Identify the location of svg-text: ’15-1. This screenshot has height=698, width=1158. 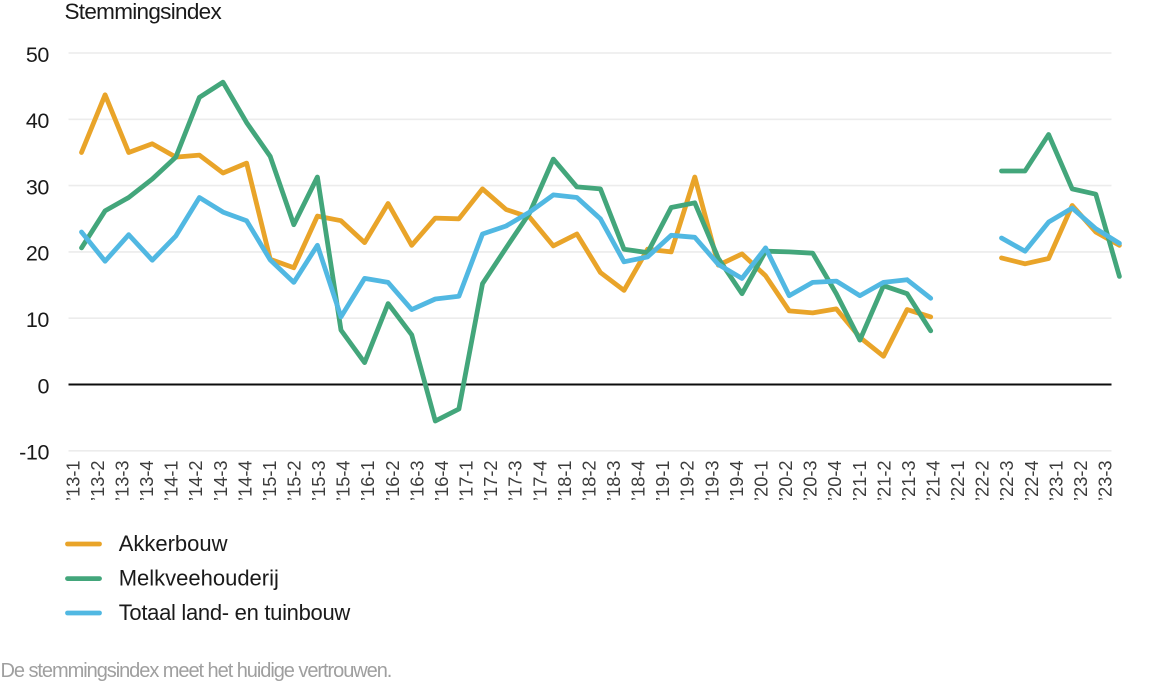
(270, 481).